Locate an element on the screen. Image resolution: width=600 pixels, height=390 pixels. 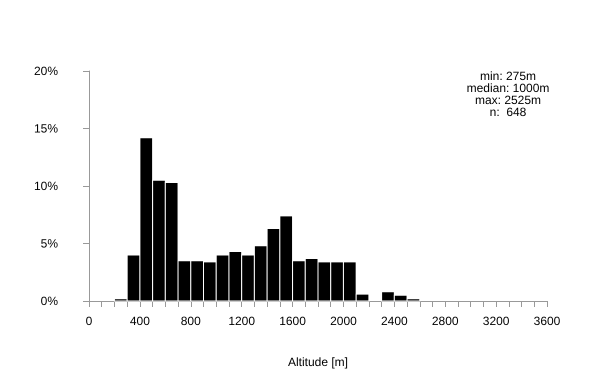
y-tick-label: 5% is located at coordinates (49, 243).